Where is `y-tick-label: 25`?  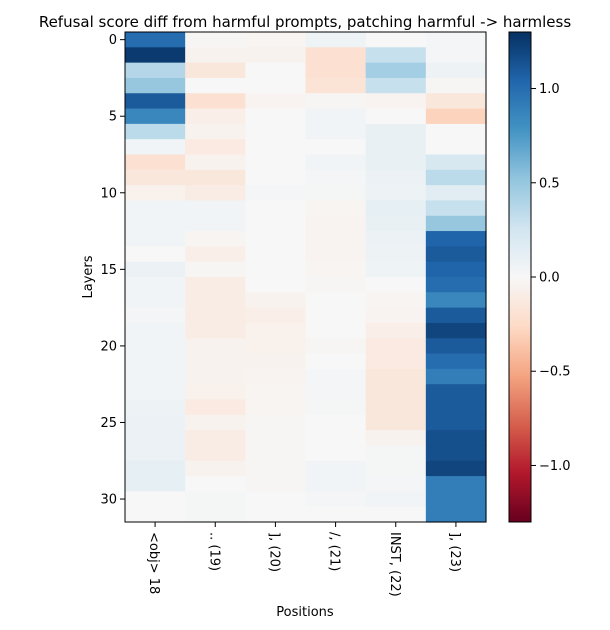
y-tick-label: 25 is located at coordinates (108, 423).